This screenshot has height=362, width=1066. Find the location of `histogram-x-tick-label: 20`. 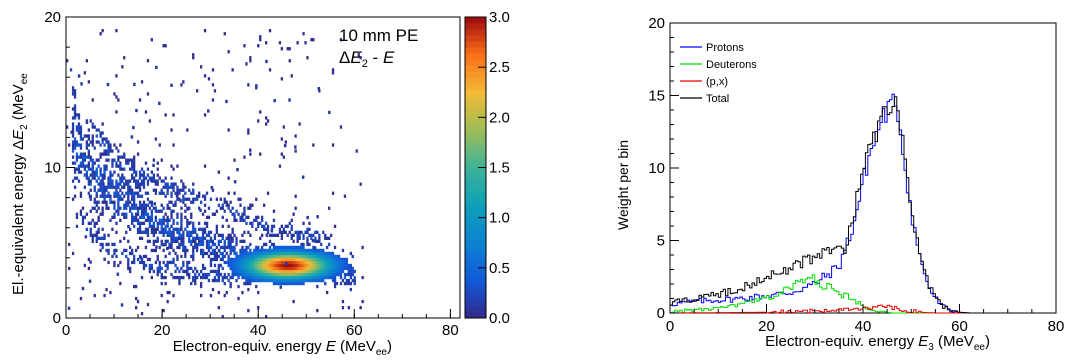

histogram-x-tick-label: 20 is located at coordinates (766, 326).